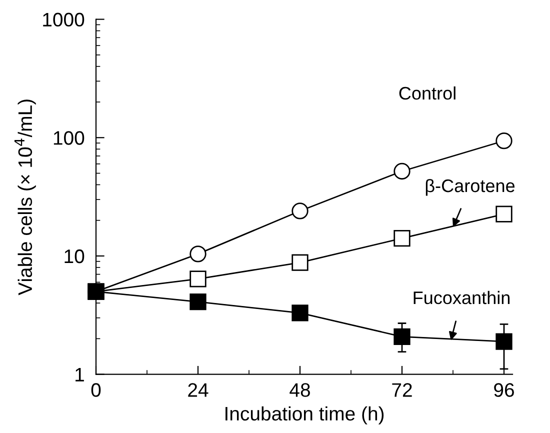 The width and height of the screenshot is (550, 433). Describe the element at coordinates (80, 375) in the screenshot. I see `y-tick-label: 1` at that location.